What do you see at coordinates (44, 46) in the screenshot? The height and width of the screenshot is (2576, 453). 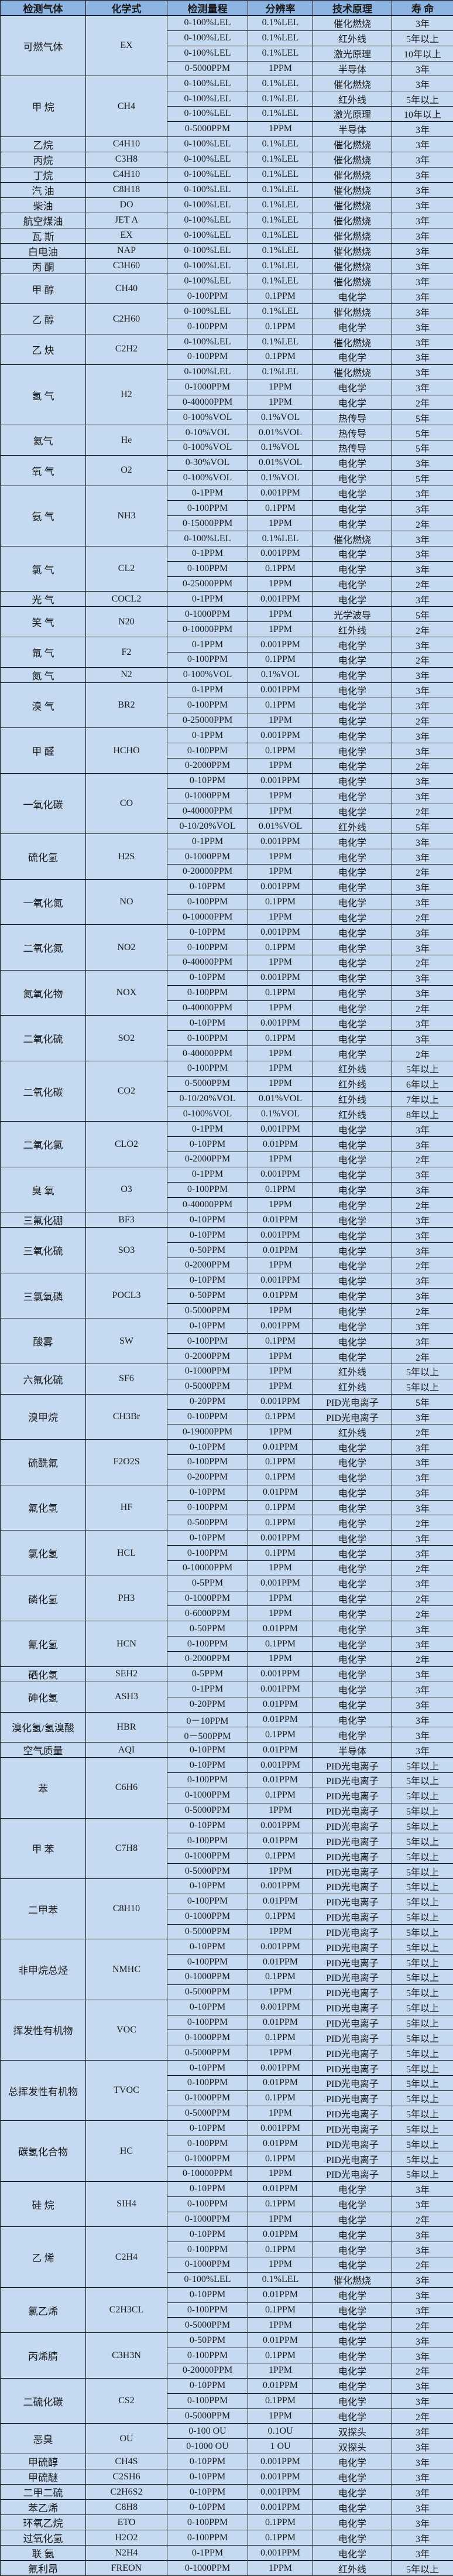 I see `gas-name-cell: 可燃气体` at bounding box center [44, 46].